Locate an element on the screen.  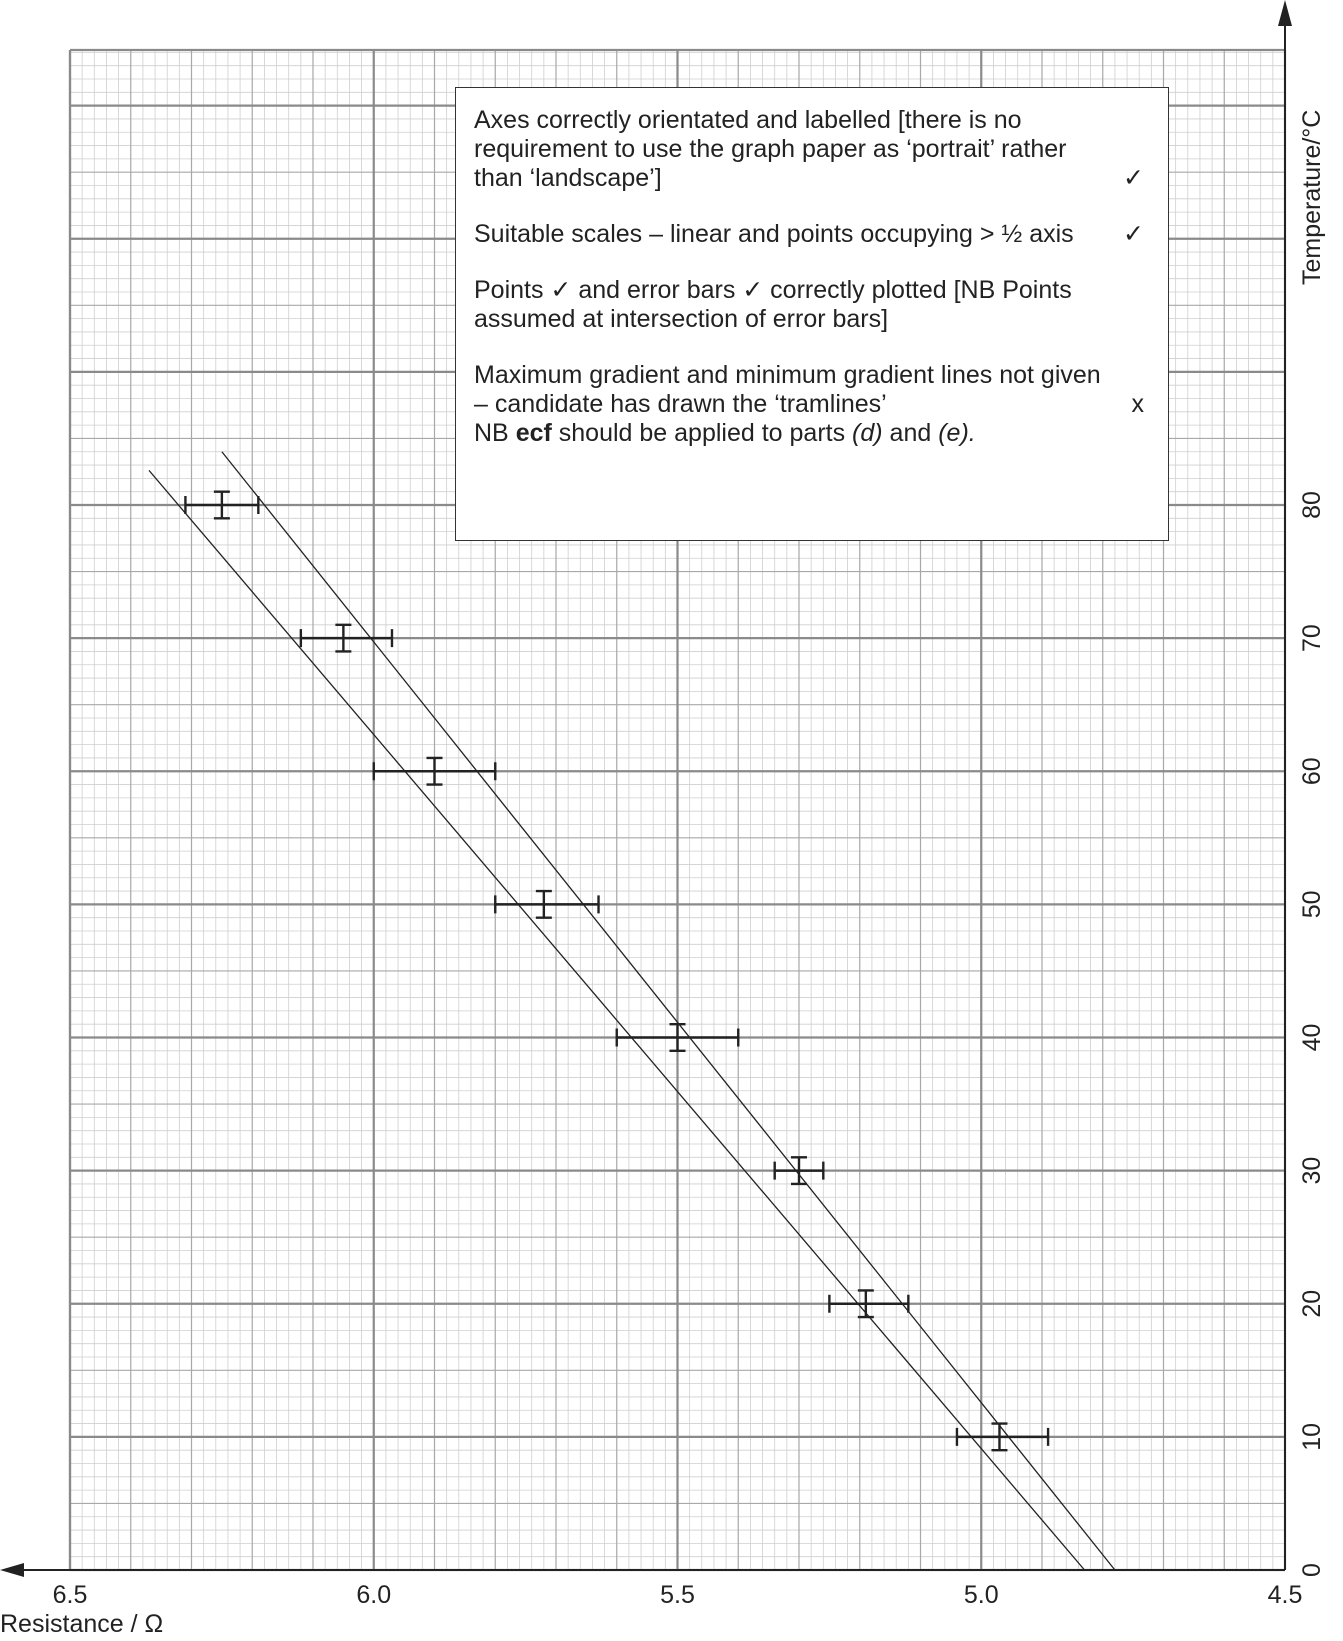
y-tick-label: 80 is located at coordinates (1312, 505).